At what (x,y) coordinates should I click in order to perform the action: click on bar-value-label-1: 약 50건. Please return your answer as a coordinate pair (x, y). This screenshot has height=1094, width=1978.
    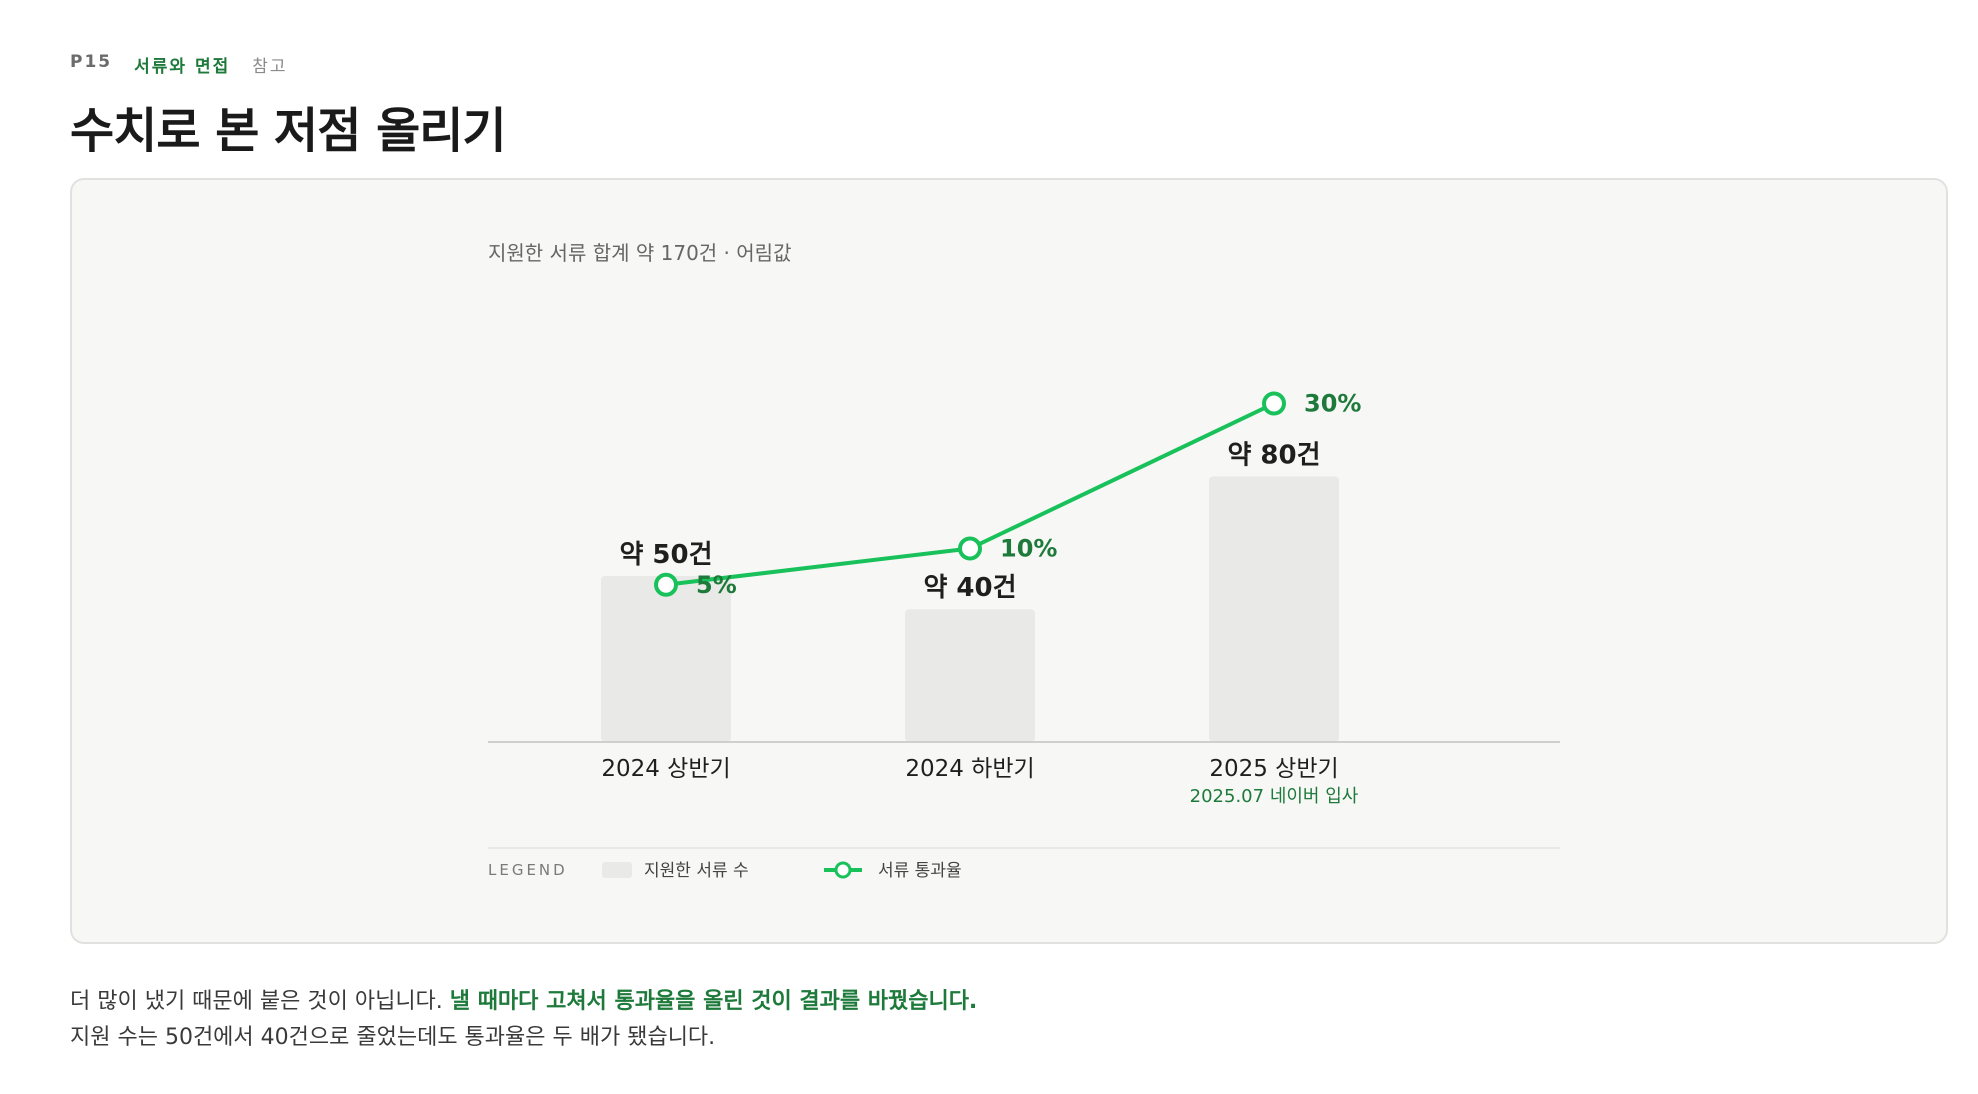
    Looking at the image, I should click on (665, 555).